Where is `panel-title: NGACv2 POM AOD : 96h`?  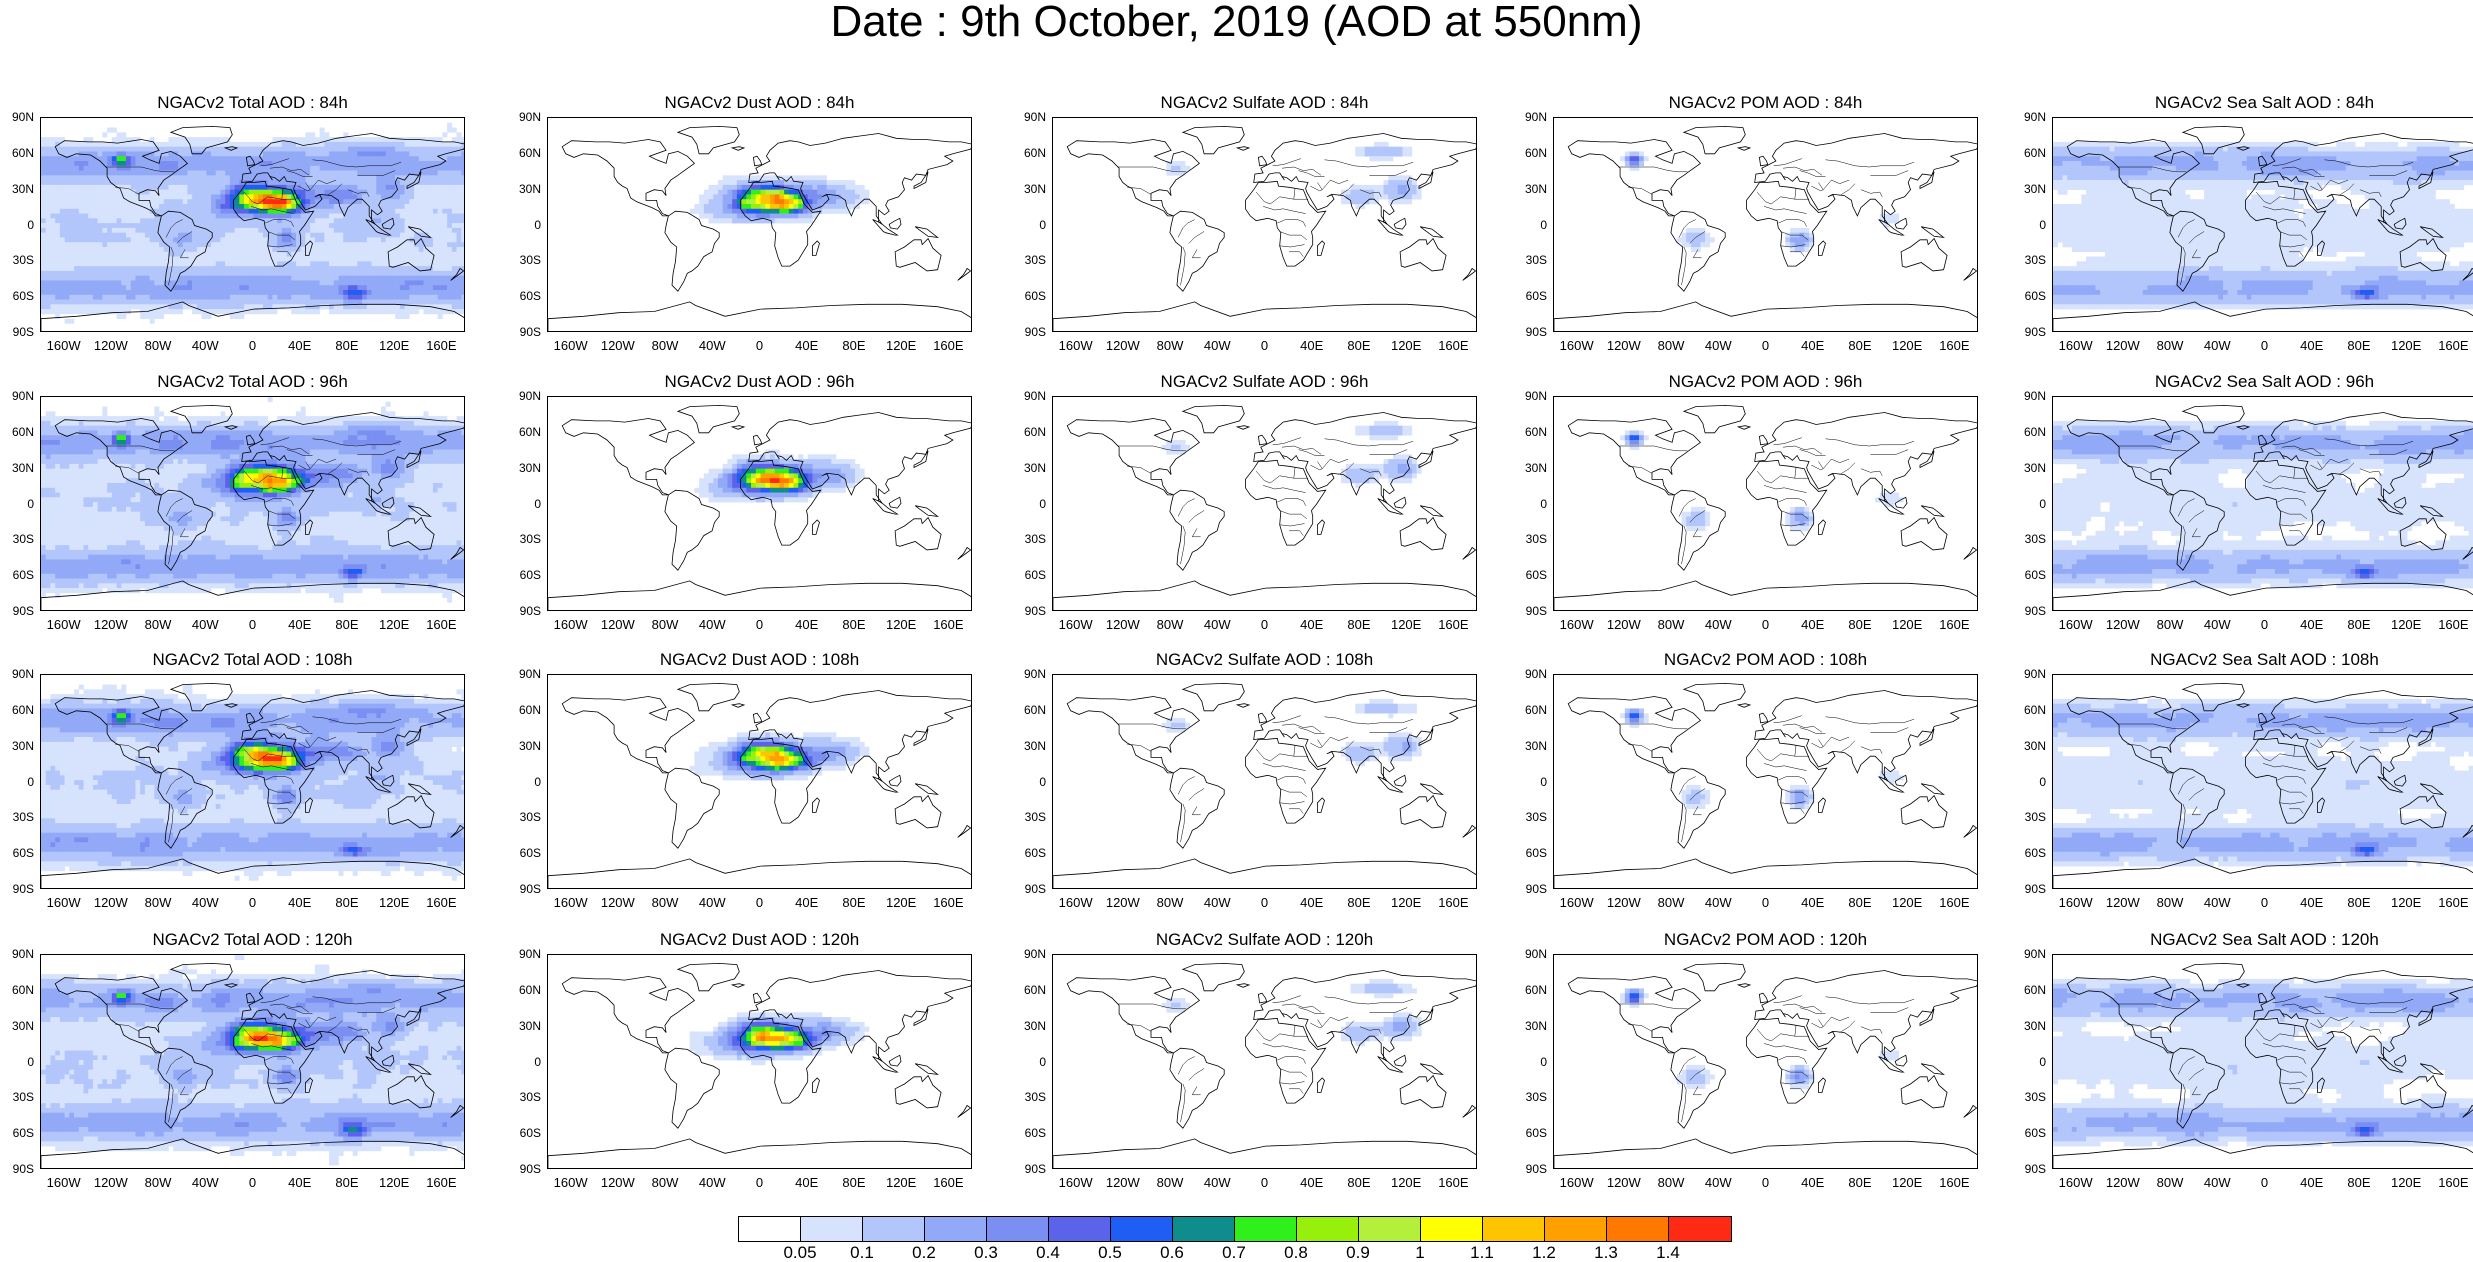
panel-title: NGACv2 POM AOD : 96h is located at coordinates (1765, 382).